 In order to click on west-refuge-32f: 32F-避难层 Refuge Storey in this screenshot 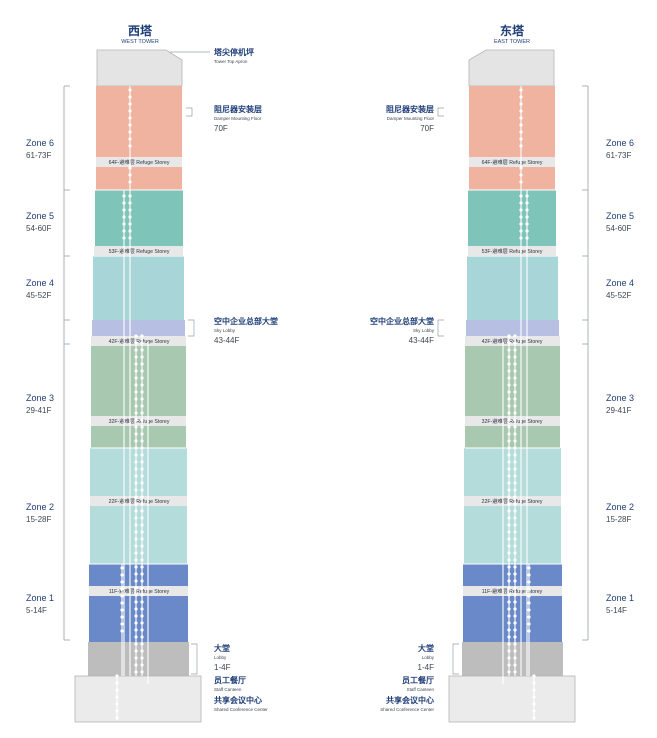, I will do `click(138, 421)`.